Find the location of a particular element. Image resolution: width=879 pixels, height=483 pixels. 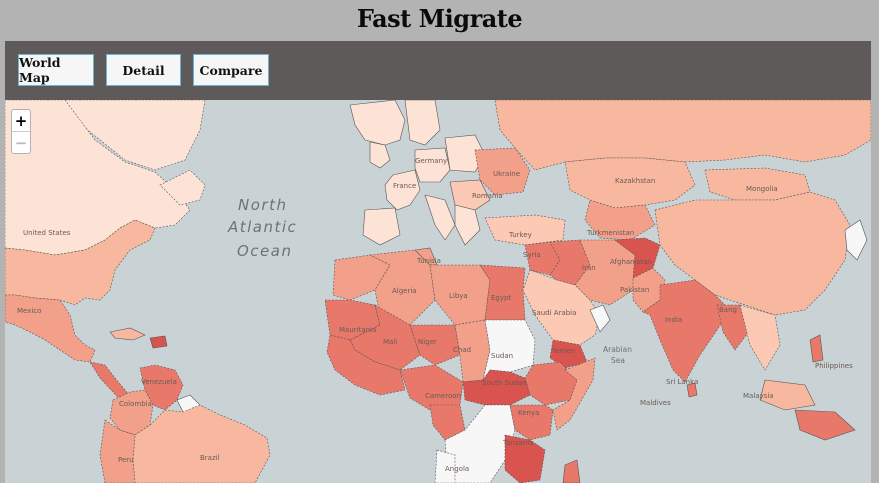

detail-button: Detail is located at coordinates (143, 70).